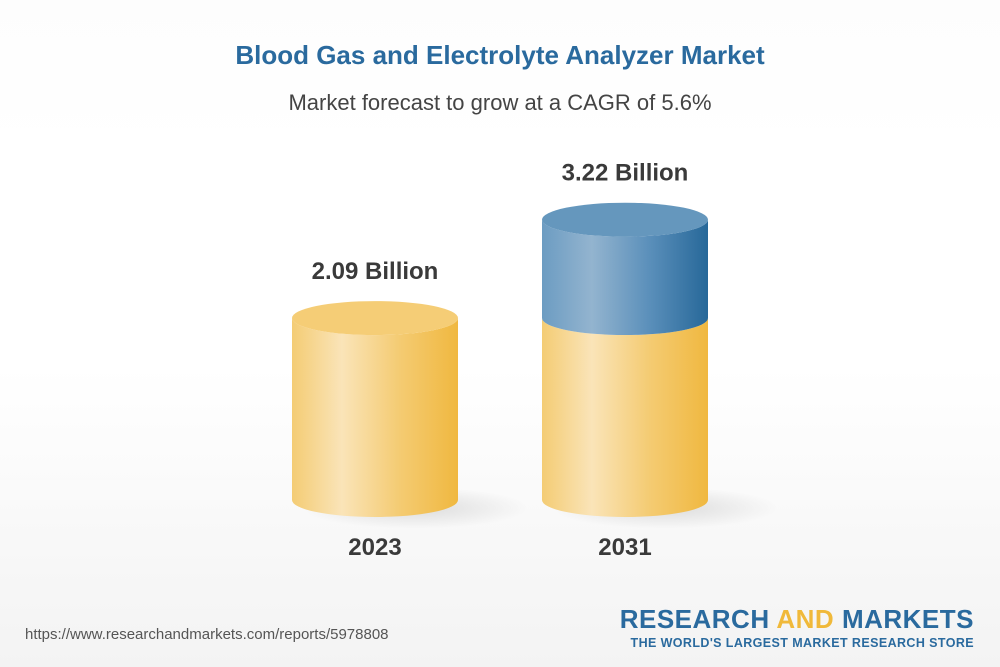 The height and width of the screenshot is (667, 1000). What do you see at coordinates (375, 417) in the screenshot?
I see `bar-2023` at bounding box center [375, 417].